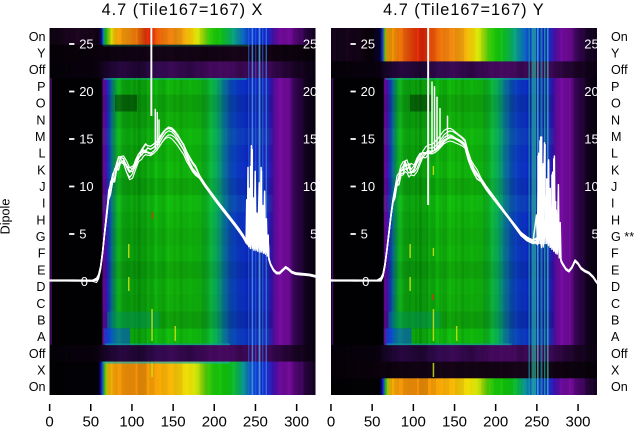 The width and height of the screenshot is (640, 440). What do you see at coordinates (464, 10) in the screenshot?
I see `svg-text: 4.7 (Tile167=167) Y` at bounding box center [464, 10].